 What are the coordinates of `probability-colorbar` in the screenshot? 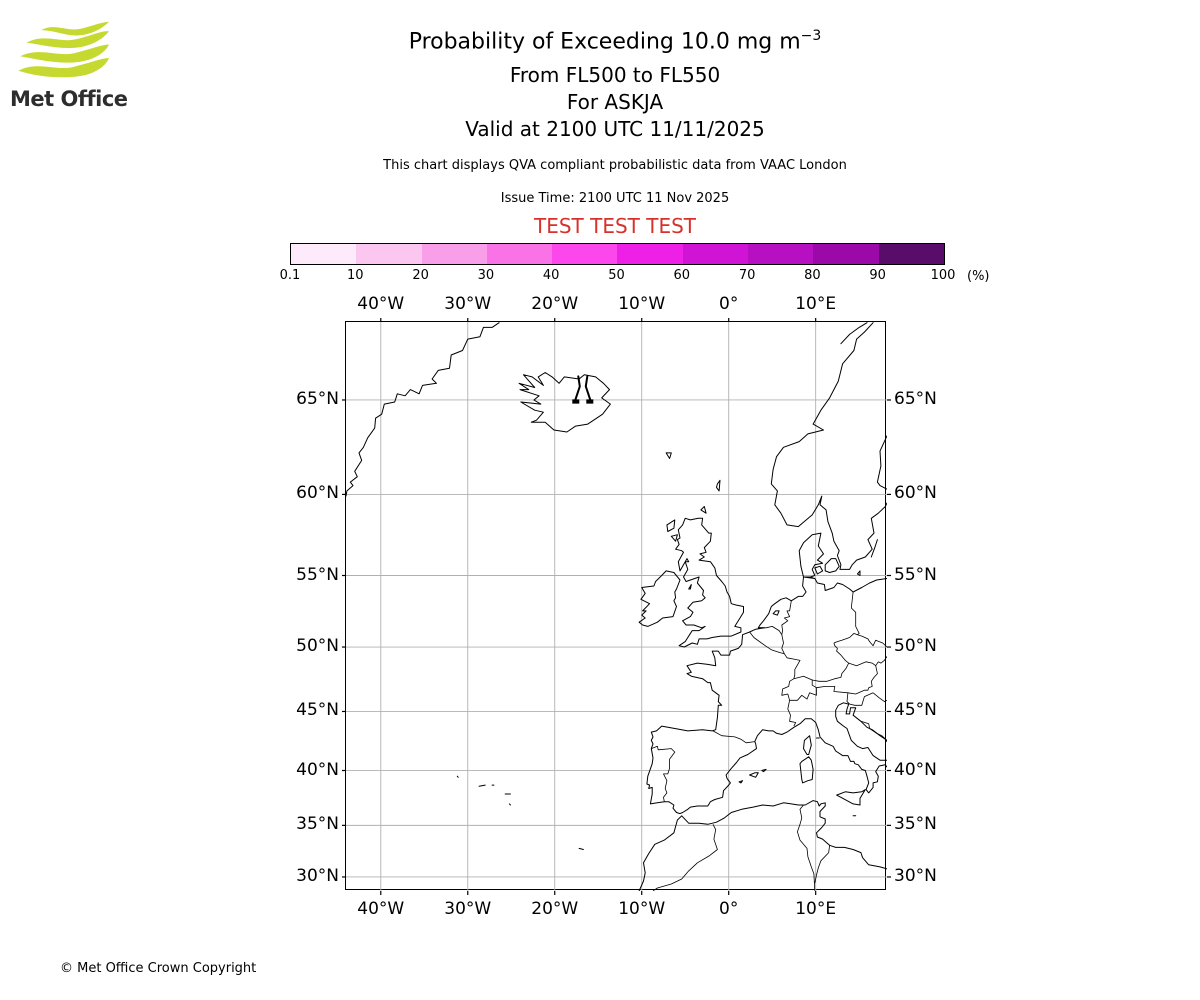 It's located at (617, 254).